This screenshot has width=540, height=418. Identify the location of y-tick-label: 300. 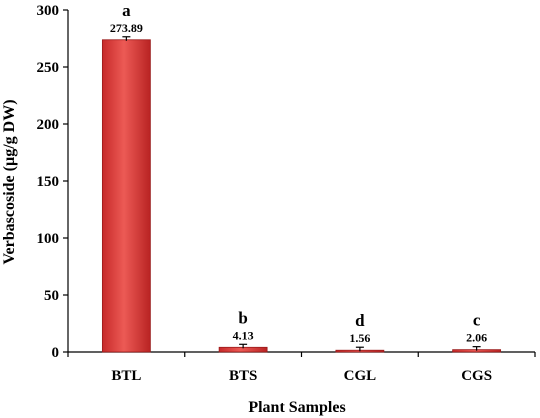
(48, 11).